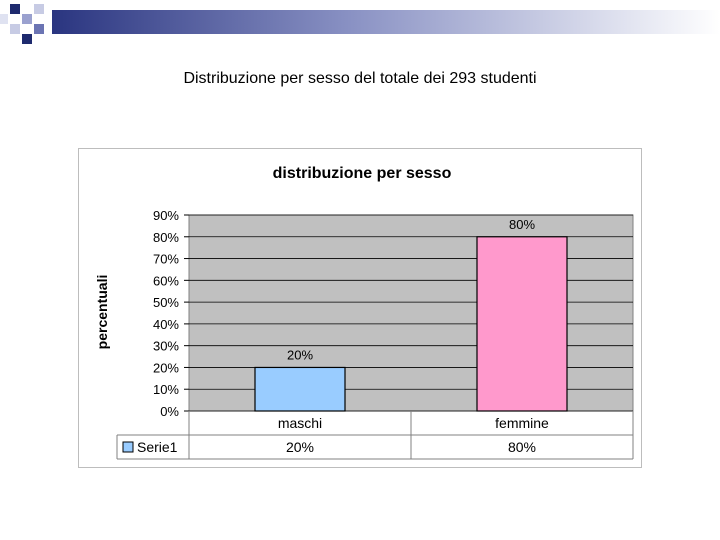  What do you see at coordinates (169, 411) in the screenshot?
I see `y-tick-label: 0%` at bounding box center [169, 411].